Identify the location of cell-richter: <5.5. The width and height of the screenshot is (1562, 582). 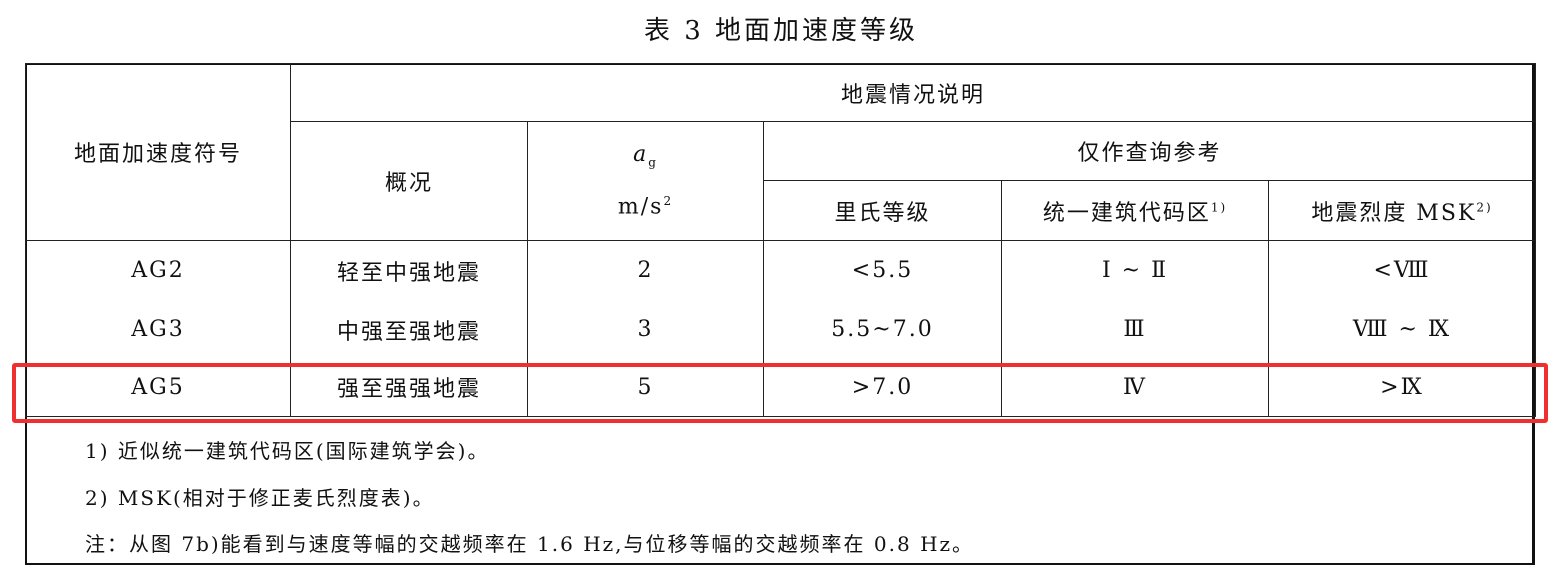
(882, 270).